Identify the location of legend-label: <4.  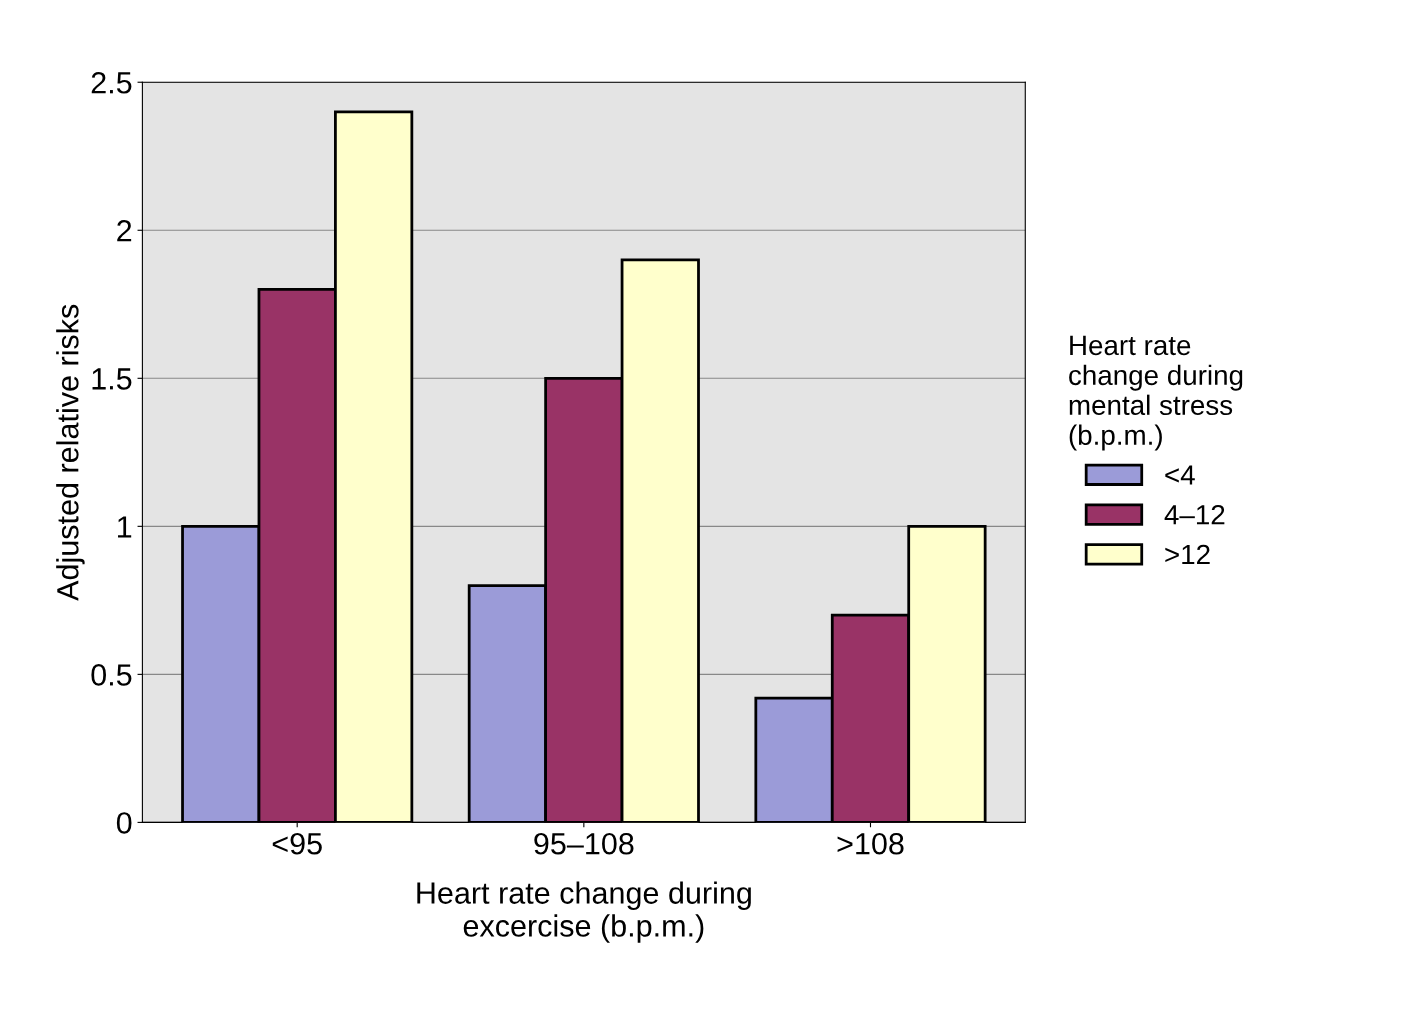
(1180, 475).